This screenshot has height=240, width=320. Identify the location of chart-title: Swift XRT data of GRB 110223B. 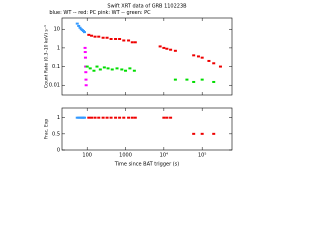
(147, 7).